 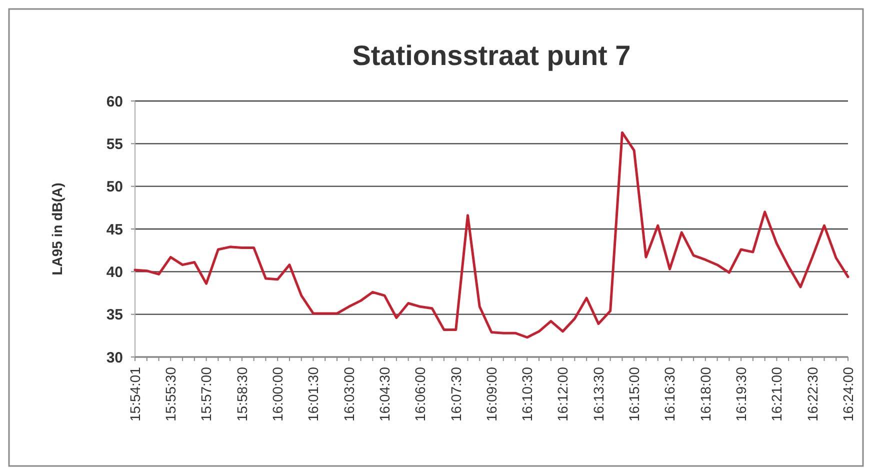 I want to click on x-tick-label: 15:55:30, so click(x=170, y=394).